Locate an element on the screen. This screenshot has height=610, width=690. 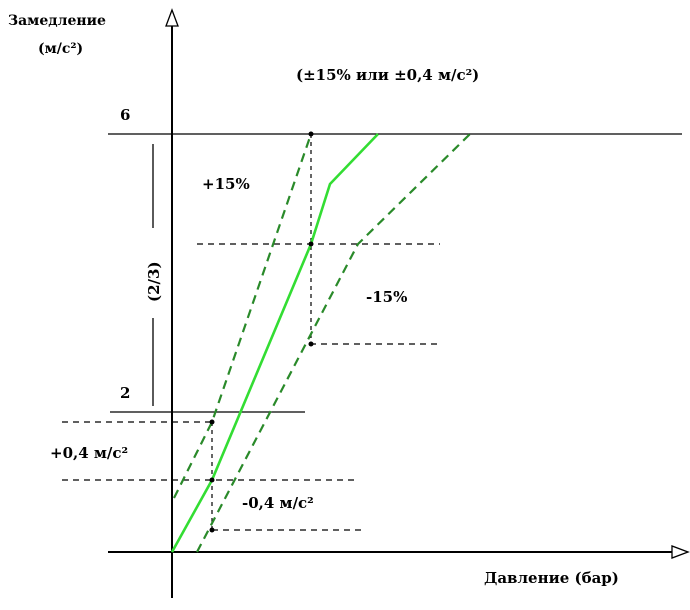
point-mid-upper is located at coordinates (311, 244).